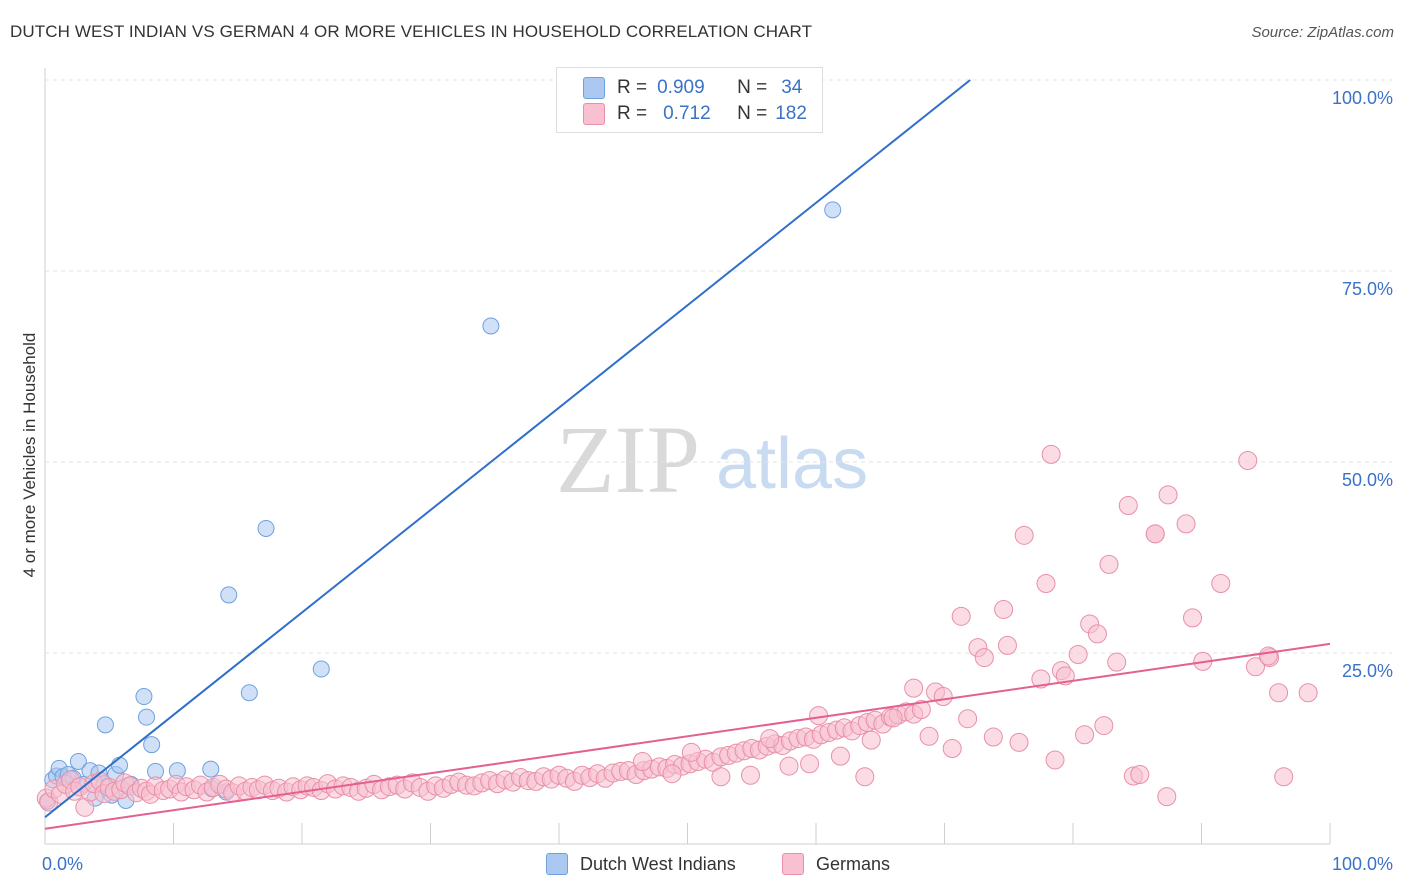  Describe the element at coordinates (712, 459) in the screenshot. I see `watermark: ZIP atlas` at that location.